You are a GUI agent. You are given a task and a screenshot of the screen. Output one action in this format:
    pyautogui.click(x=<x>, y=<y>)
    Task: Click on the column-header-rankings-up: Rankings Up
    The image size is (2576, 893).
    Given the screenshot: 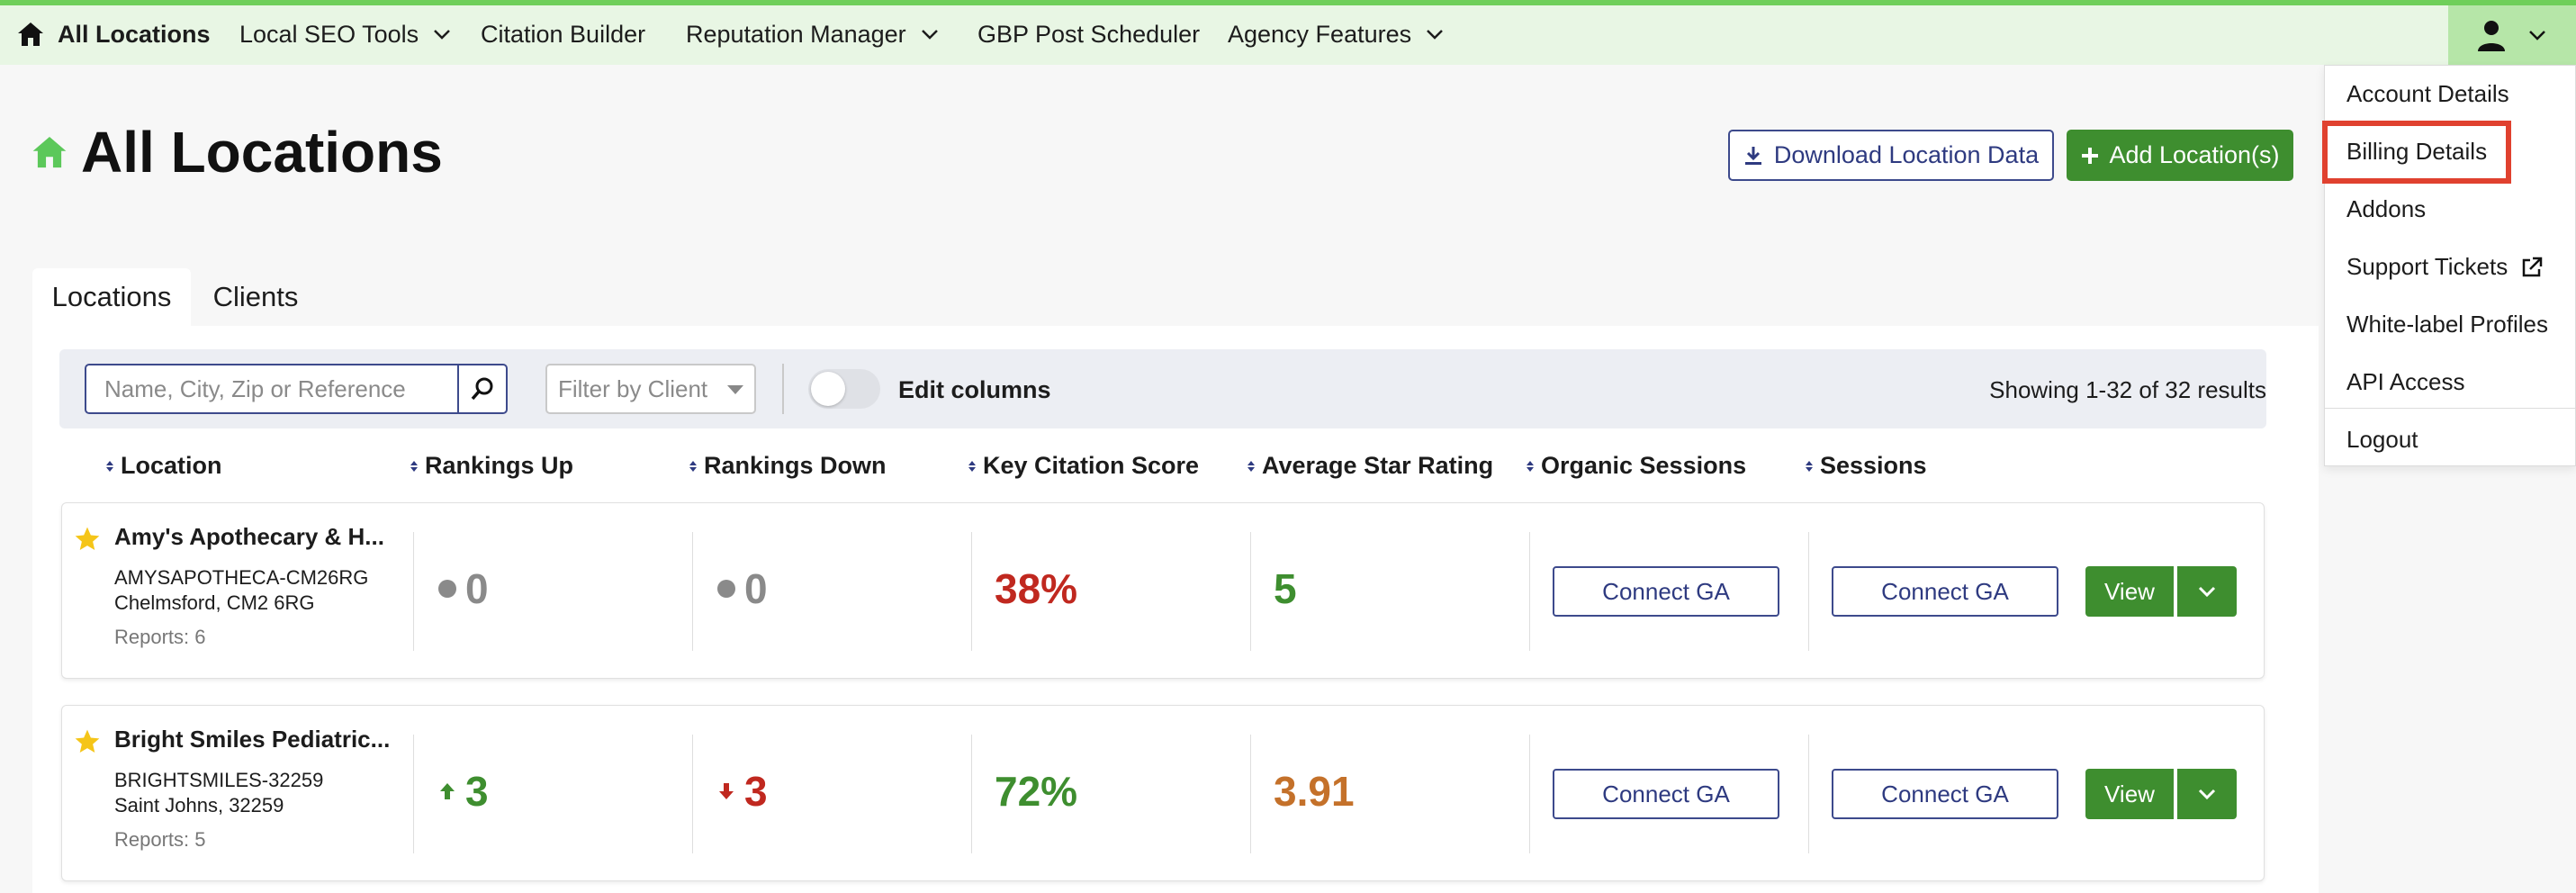 What is the action you would take?
    pyautogui.click(x=491, y=466)
    